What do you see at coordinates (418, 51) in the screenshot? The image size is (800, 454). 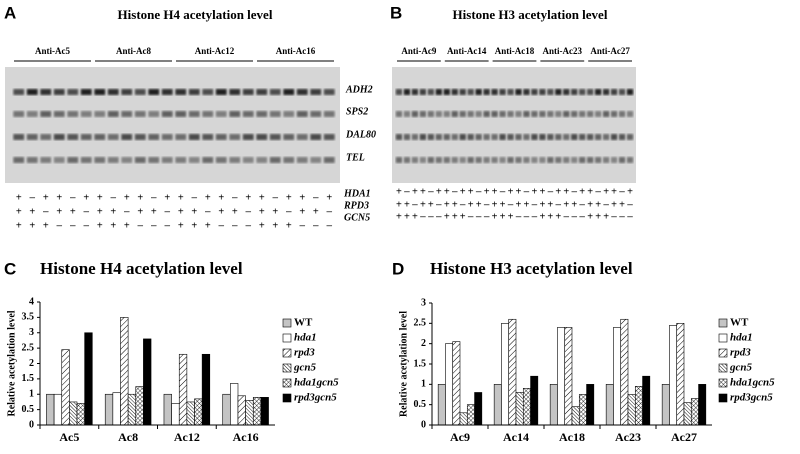 I see `antibody-label: Anti-Ac9` at bounding box center [418, 51].